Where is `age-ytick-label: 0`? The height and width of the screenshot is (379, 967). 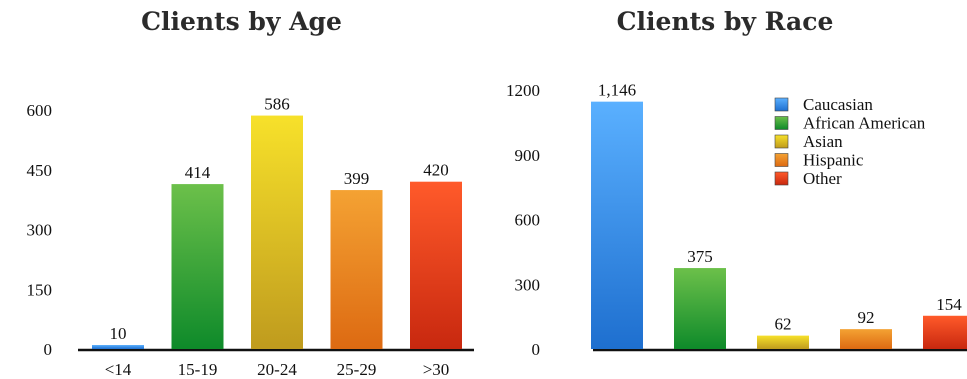 age-ytick-label: 0 is located at coordinates (48, 349).